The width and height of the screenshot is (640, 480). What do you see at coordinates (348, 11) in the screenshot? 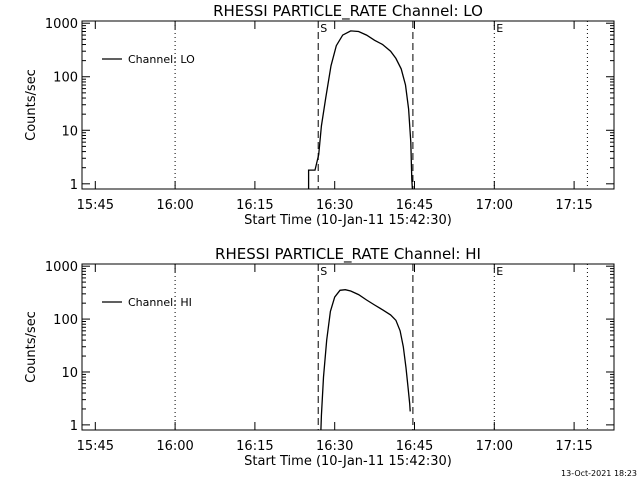
I see `chart-title: RHESSI PARTICLE_RATE Channel: LO` at bounding box center [348, 11].